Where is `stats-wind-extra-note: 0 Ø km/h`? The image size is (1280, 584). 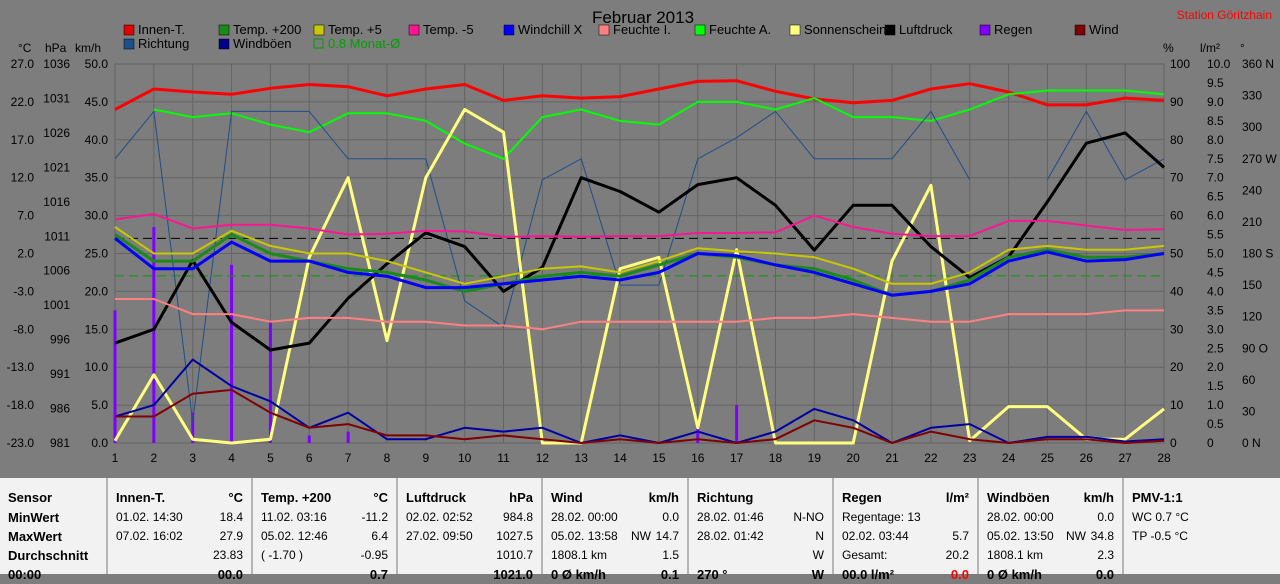
stats-wind-extra-note: 0 Ø km/h is located at coordinates (578, 574).